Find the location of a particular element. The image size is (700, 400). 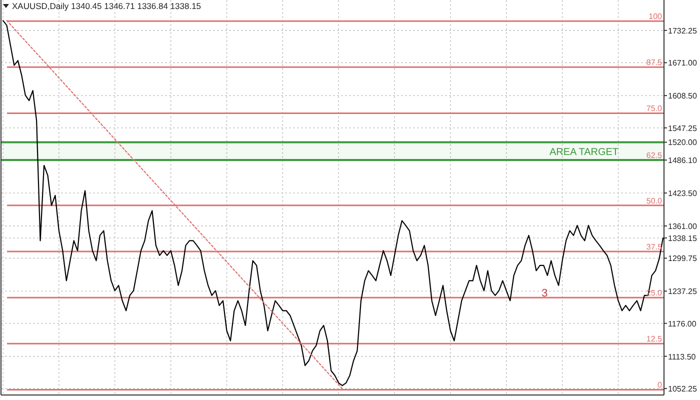

annotation: 50.0 is located at coordinates (654, 201).